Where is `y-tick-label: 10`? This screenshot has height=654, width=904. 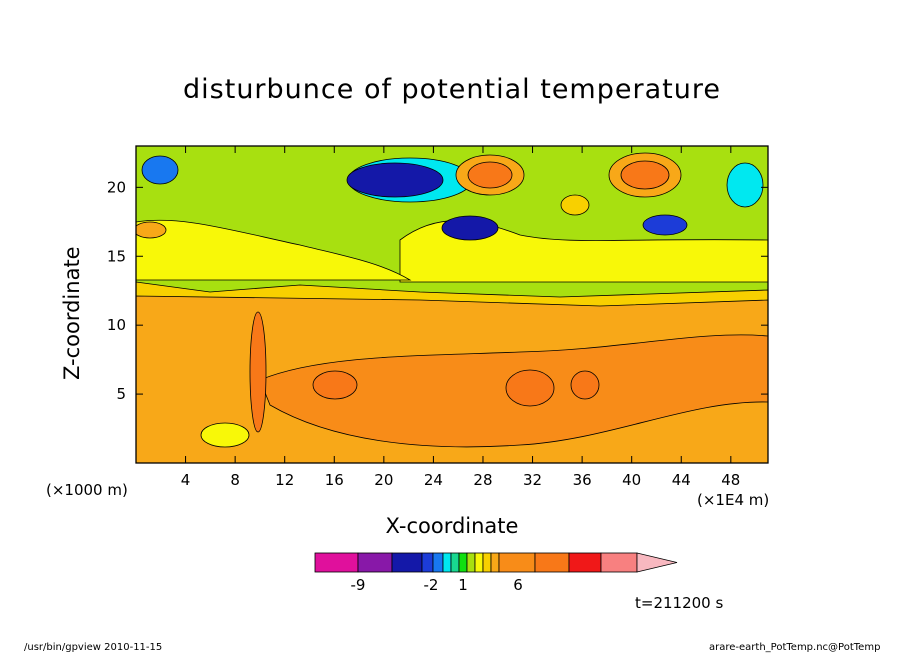 y-tick-label: 10 is located at coordinates (116, 325).